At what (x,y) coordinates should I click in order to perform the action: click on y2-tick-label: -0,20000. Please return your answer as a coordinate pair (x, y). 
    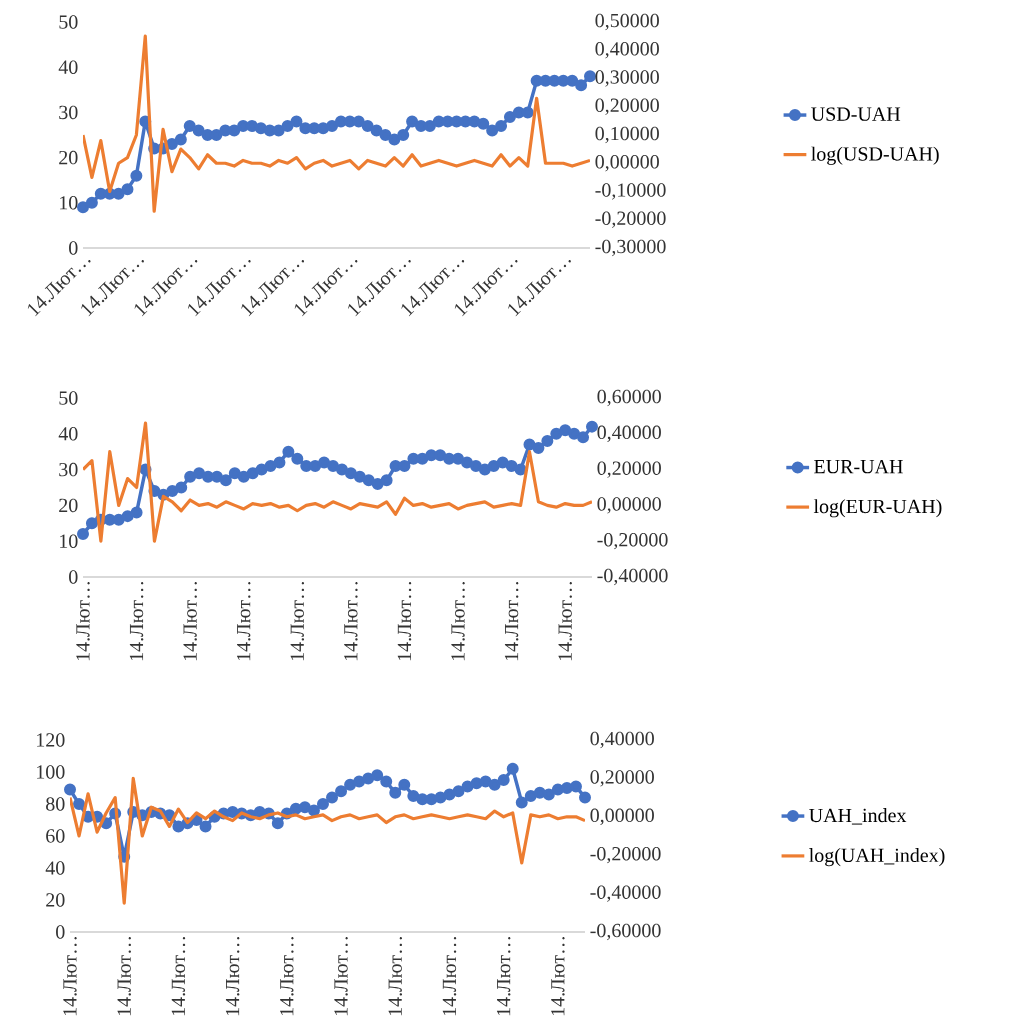
    Looking at the image, I should click on (630, 219).